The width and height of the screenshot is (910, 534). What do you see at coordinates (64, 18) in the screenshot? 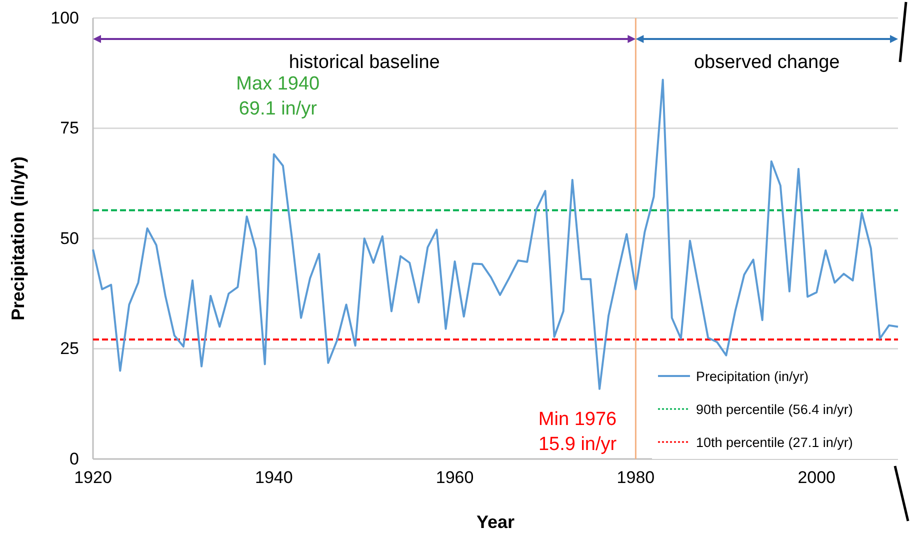
I see `y-tick-label: 100` at bounding box center [64, 18].